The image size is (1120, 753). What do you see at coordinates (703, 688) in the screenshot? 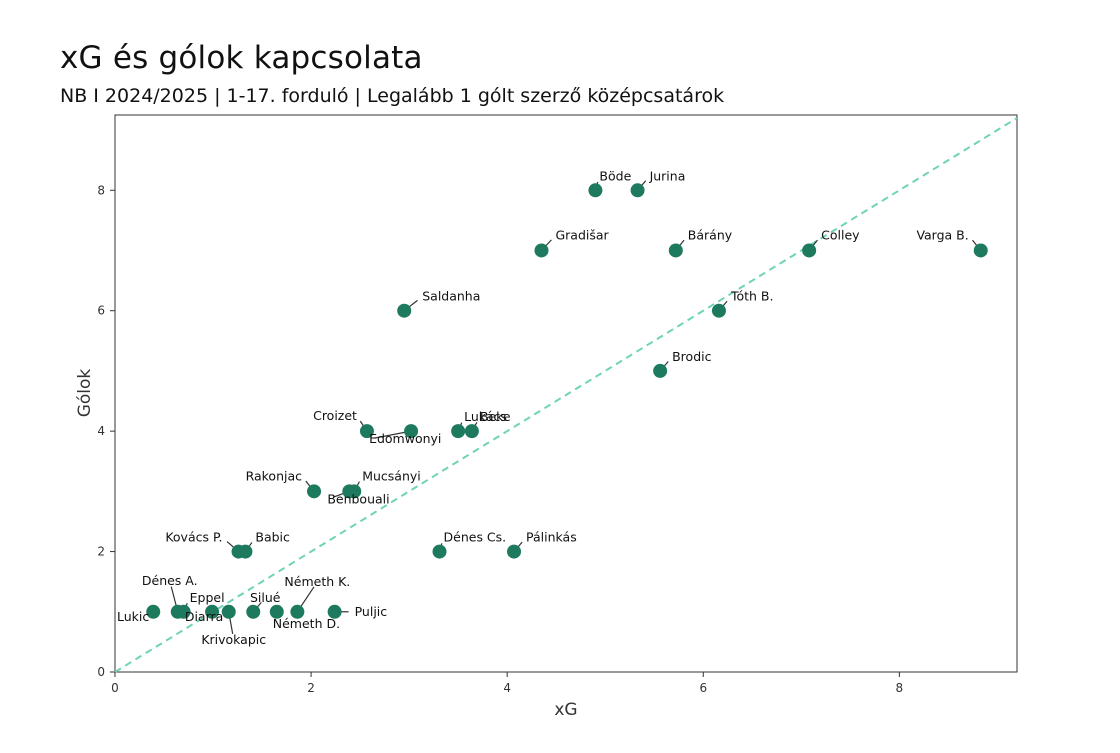
I see `x-tick-label: 6` at bounding box center [703, 688].